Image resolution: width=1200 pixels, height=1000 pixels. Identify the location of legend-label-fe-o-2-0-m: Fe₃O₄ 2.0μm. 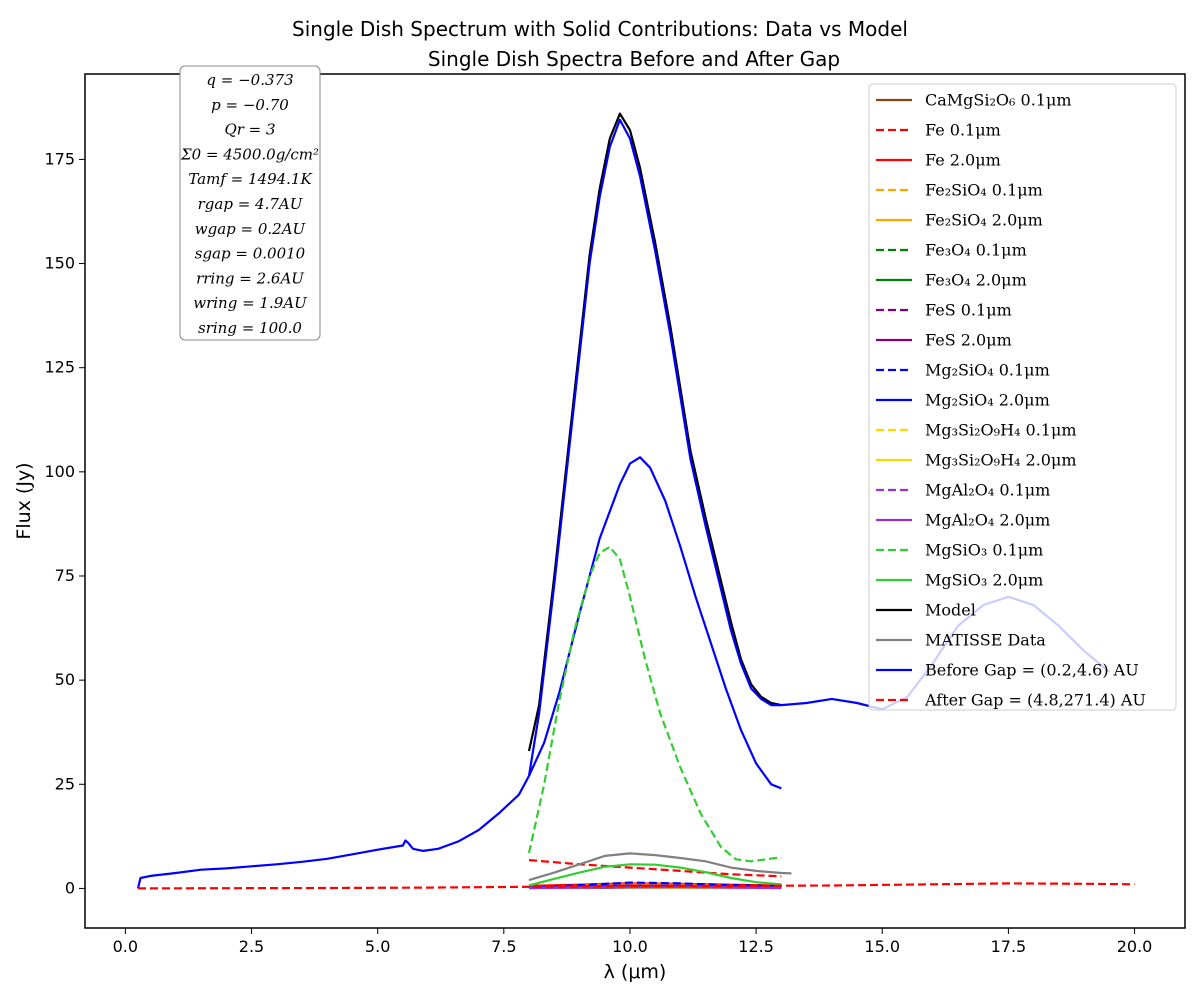
(976, 280).